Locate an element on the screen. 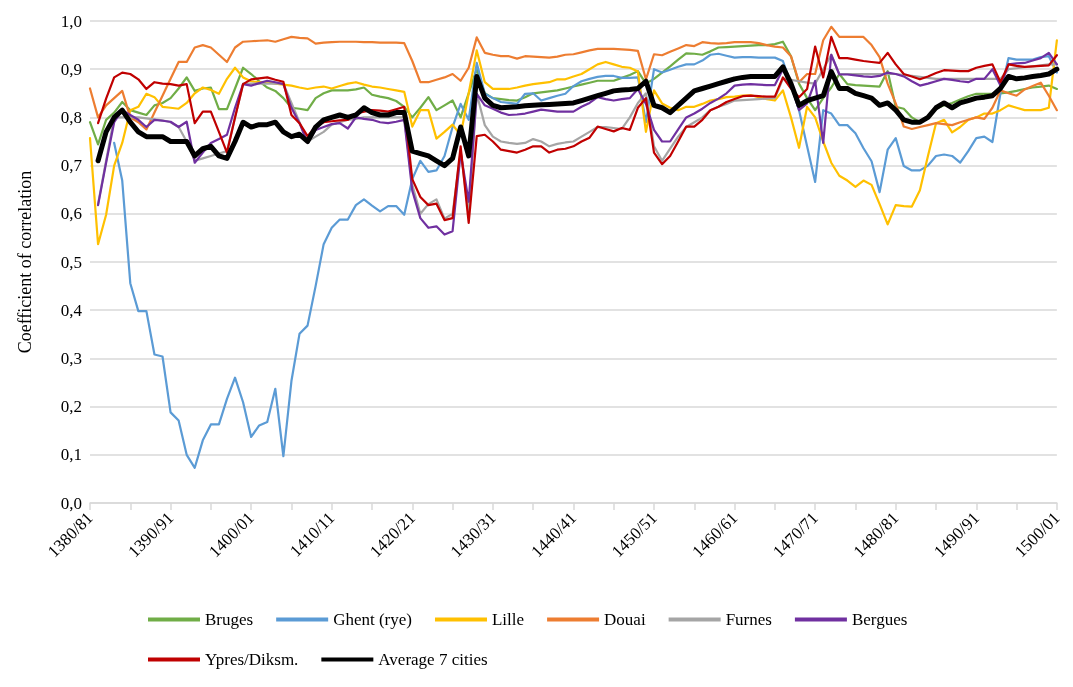 The image size is (1073, 687). legend-label: Ghent (rye) is located at coordinates (372, 619).